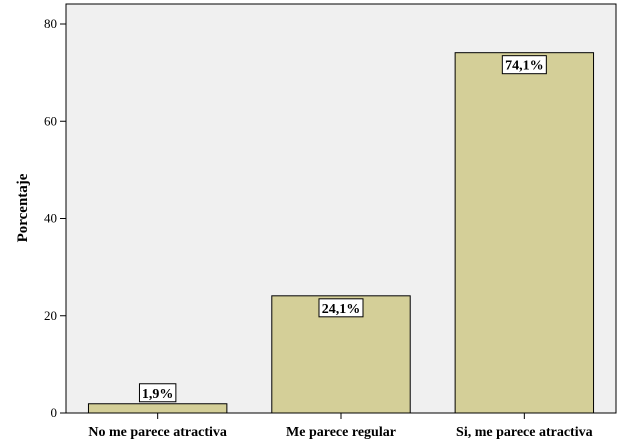 Image resolution: width=624 pixels, height=444 pixels. I want to click on y-tick-label: 80, so click(50, 23).